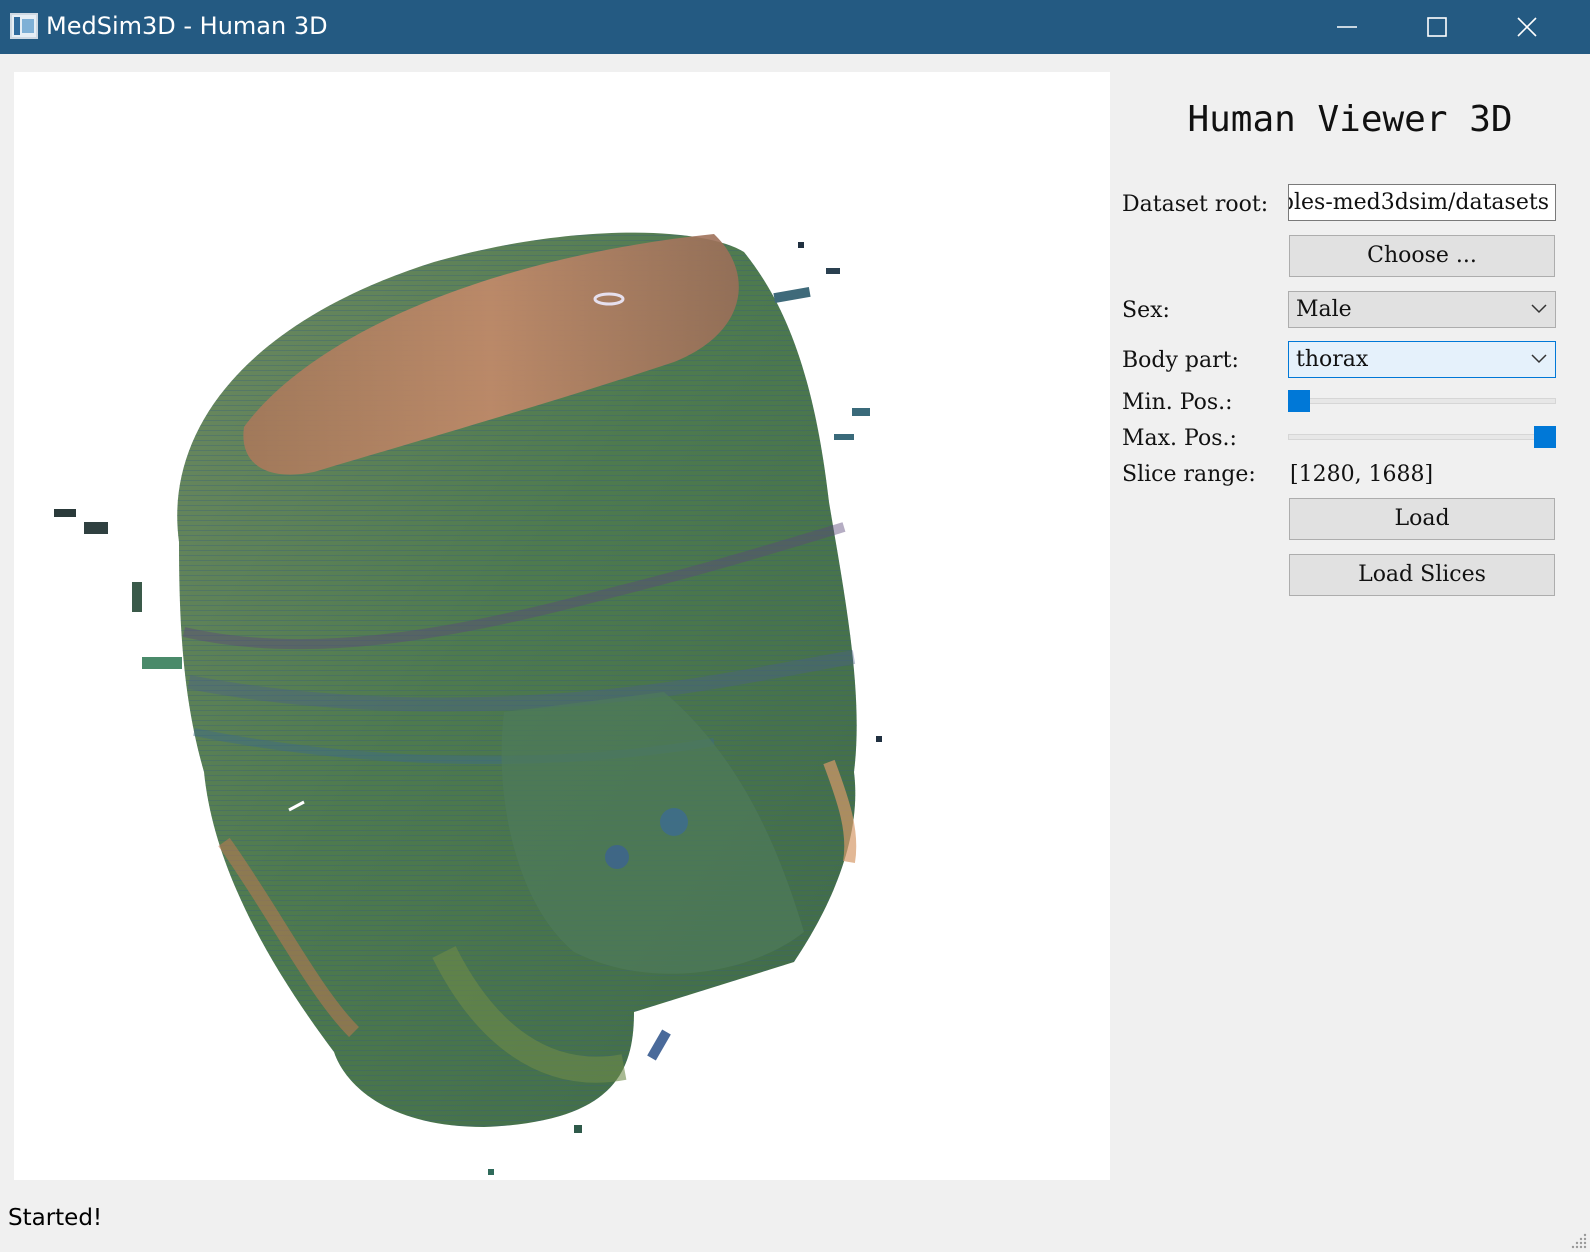 The height and width of the screenshot is (1252, 1590). Describe the element at coordinates (1177, 402) in the screenshot. I see `min-pos-label: Min. Pos.:` at that location.